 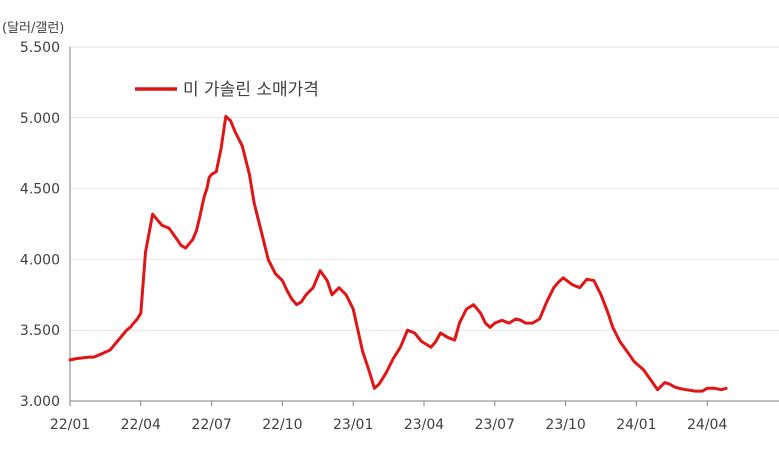 I want to click on y-unit-label: (달러/갤런), so click(x=33, y=28).